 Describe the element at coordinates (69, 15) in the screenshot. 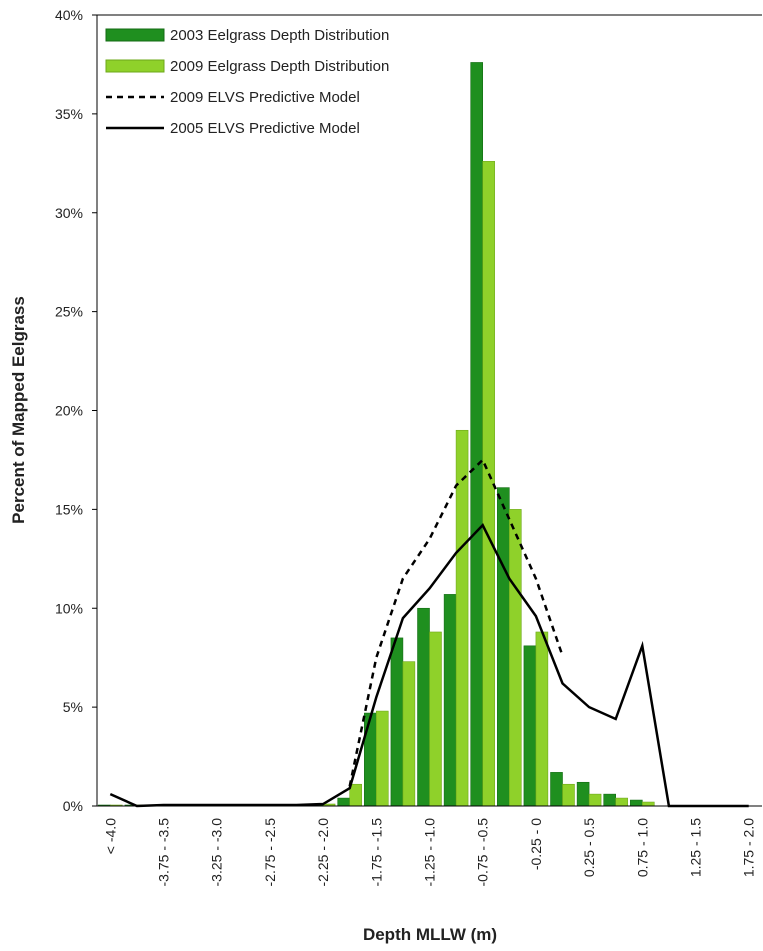

I see `y-tick-label: 40%` at that location.